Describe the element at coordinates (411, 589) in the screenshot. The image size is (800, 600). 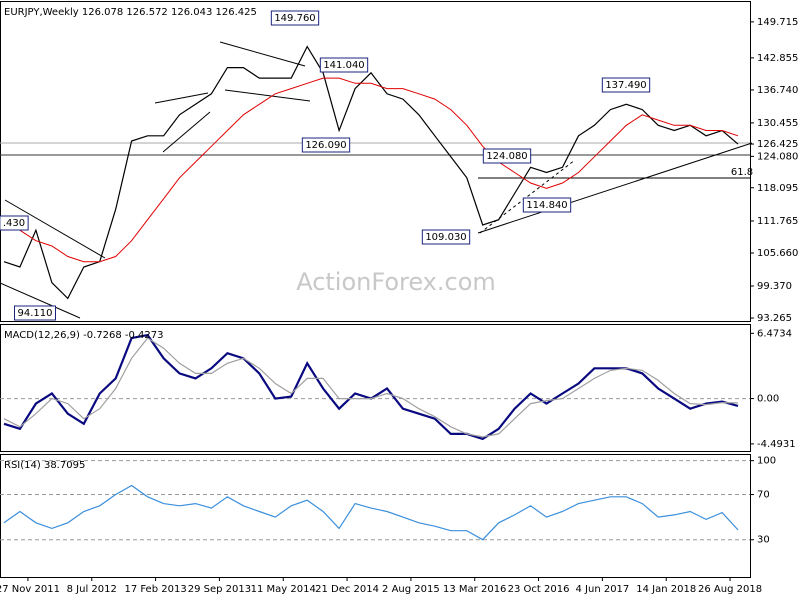
I see `x-tick-label: 2 Aug 2015` at that location.